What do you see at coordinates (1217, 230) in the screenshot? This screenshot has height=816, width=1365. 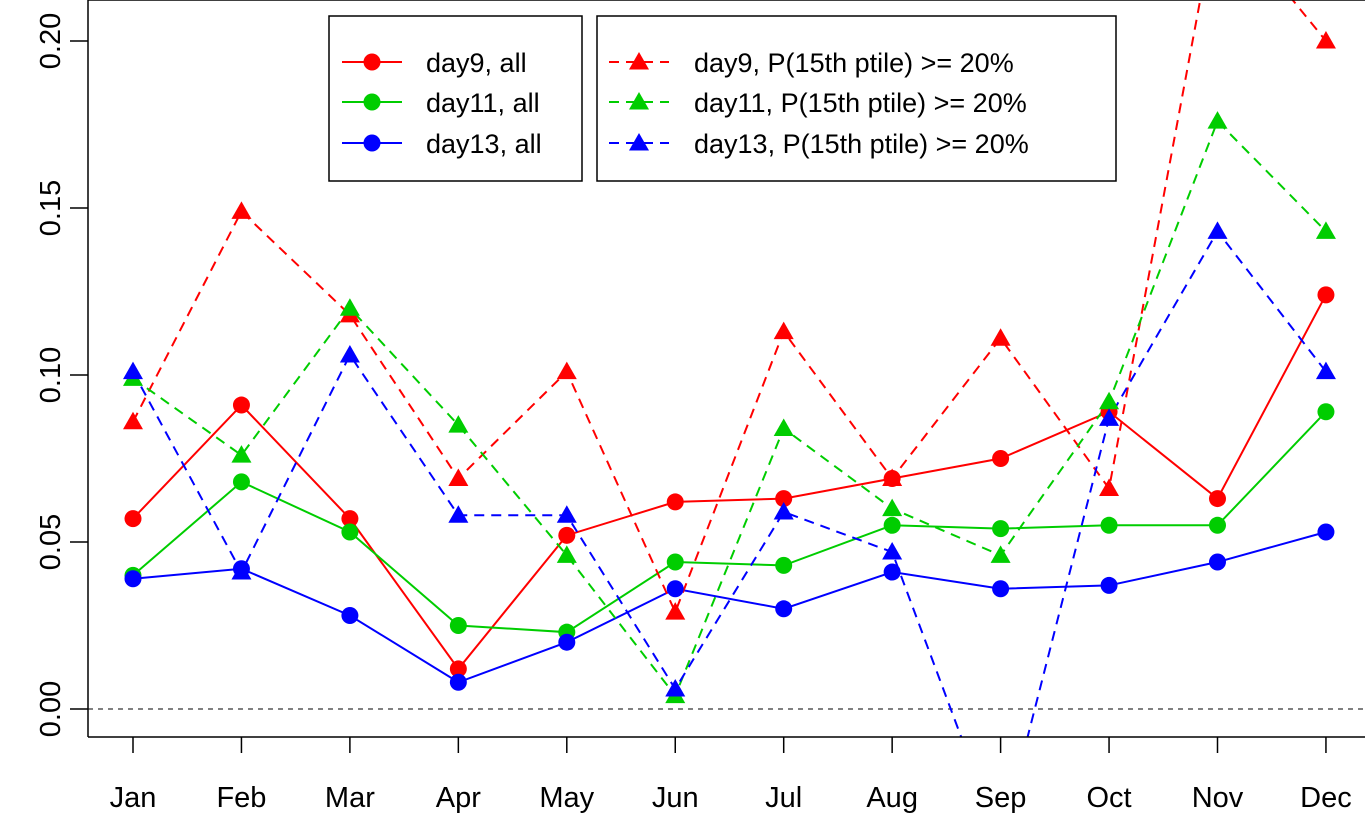 I see `point-day13-p-15th-ptile-20-nov` at bounding box center [1217, 230].